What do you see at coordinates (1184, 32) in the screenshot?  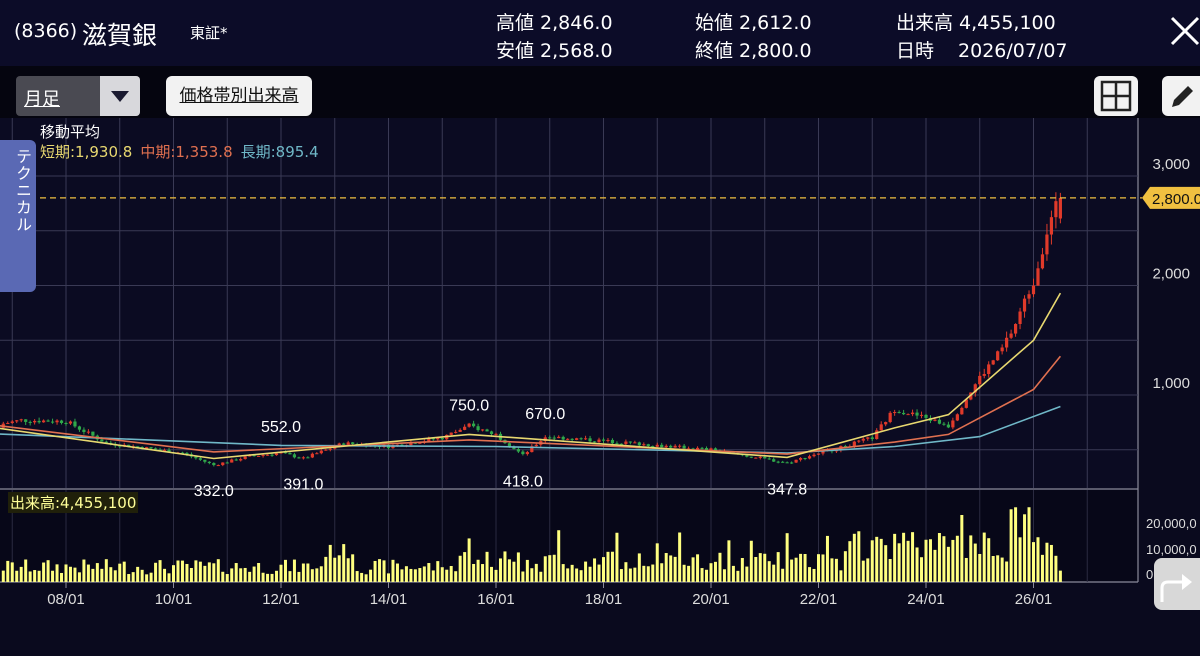 I see `close-icon` at bounding box center [1184, 32].